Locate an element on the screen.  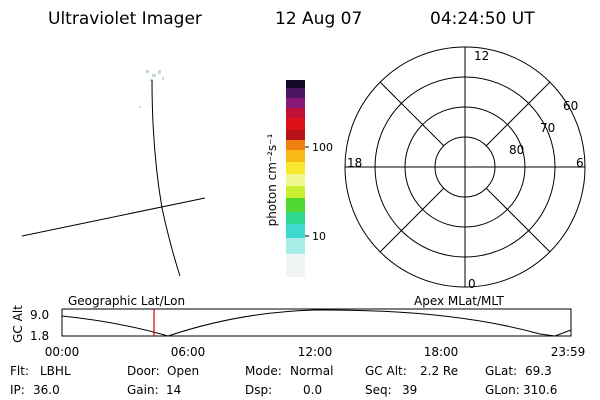
status-value: Normal is located at coordinates (311, 371).